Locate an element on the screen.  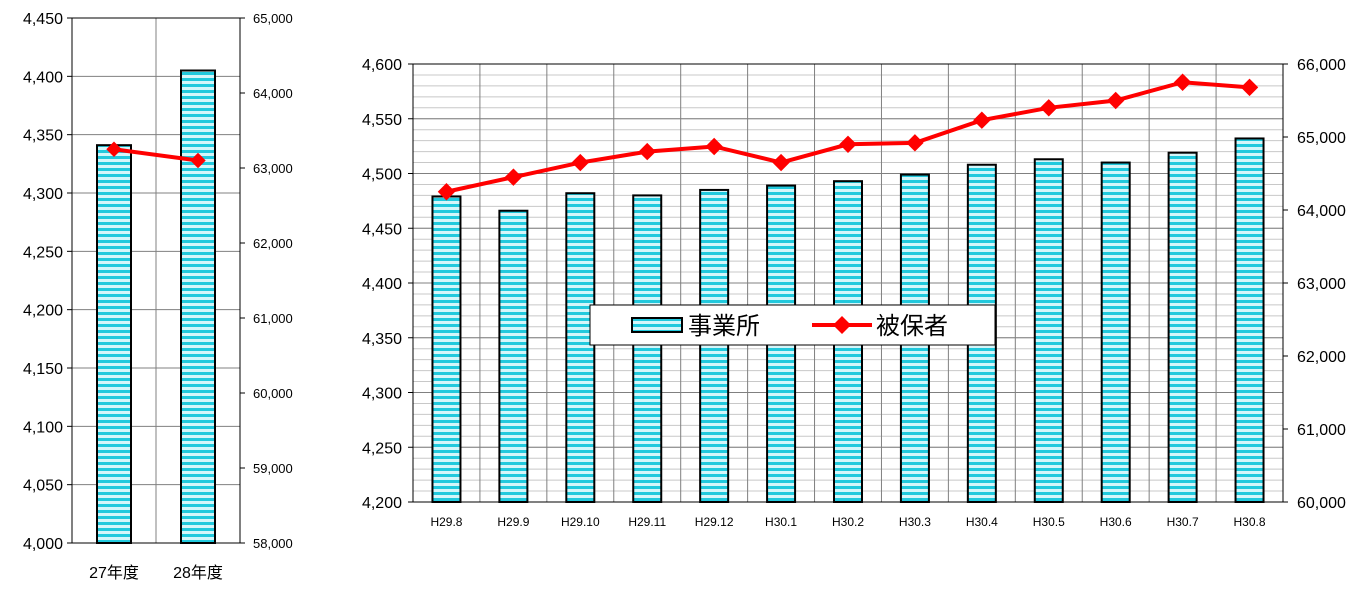
left-tick-label: 4,500 is located at coordinates (382, 175).